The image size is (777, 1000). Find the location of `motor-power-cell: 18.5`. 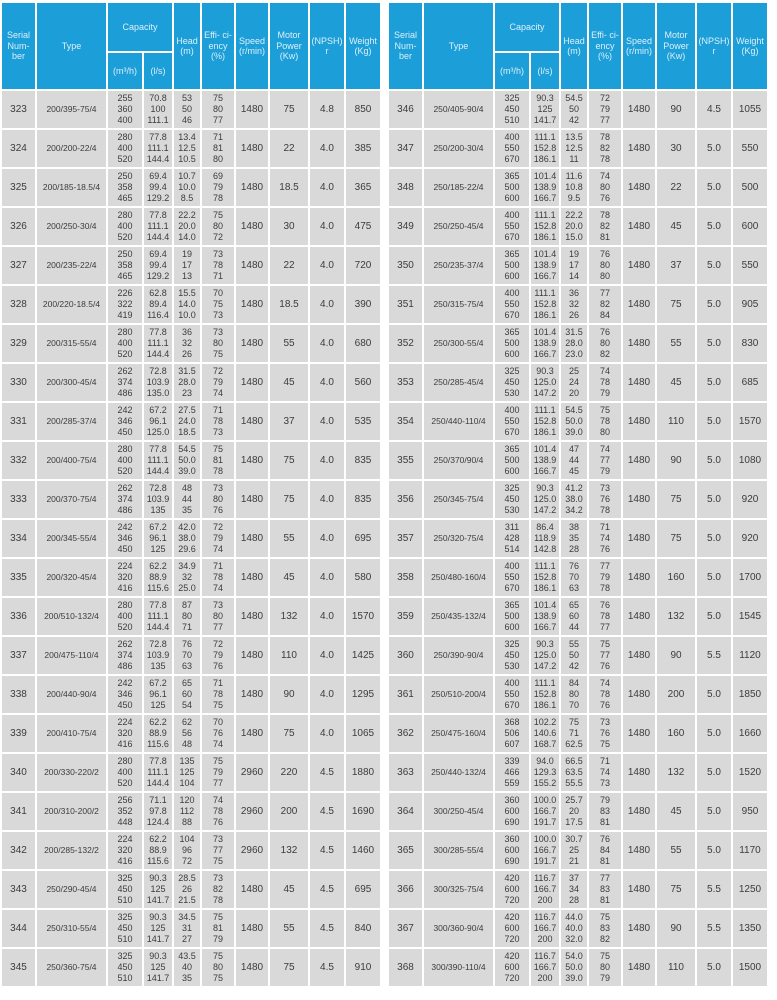

motor-power-cell: 18.5 is located at coordinates (289, 304).